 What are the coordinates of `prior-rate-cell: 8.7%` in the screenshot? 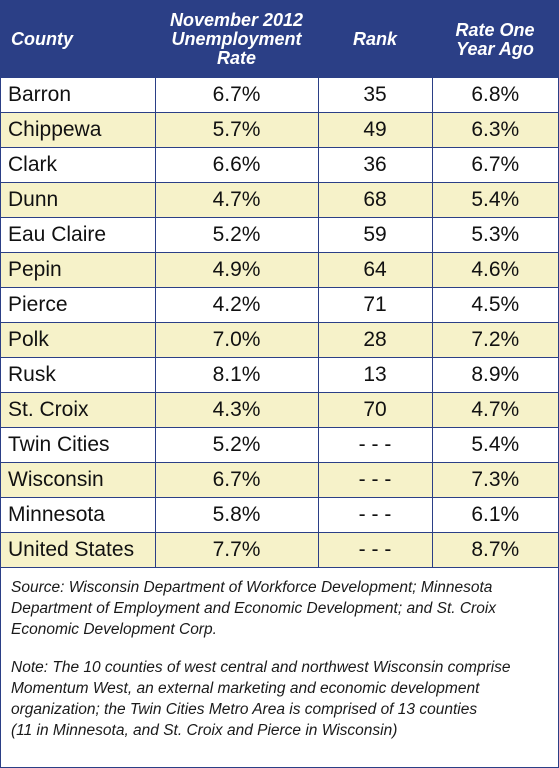 It's located at (495, 550).